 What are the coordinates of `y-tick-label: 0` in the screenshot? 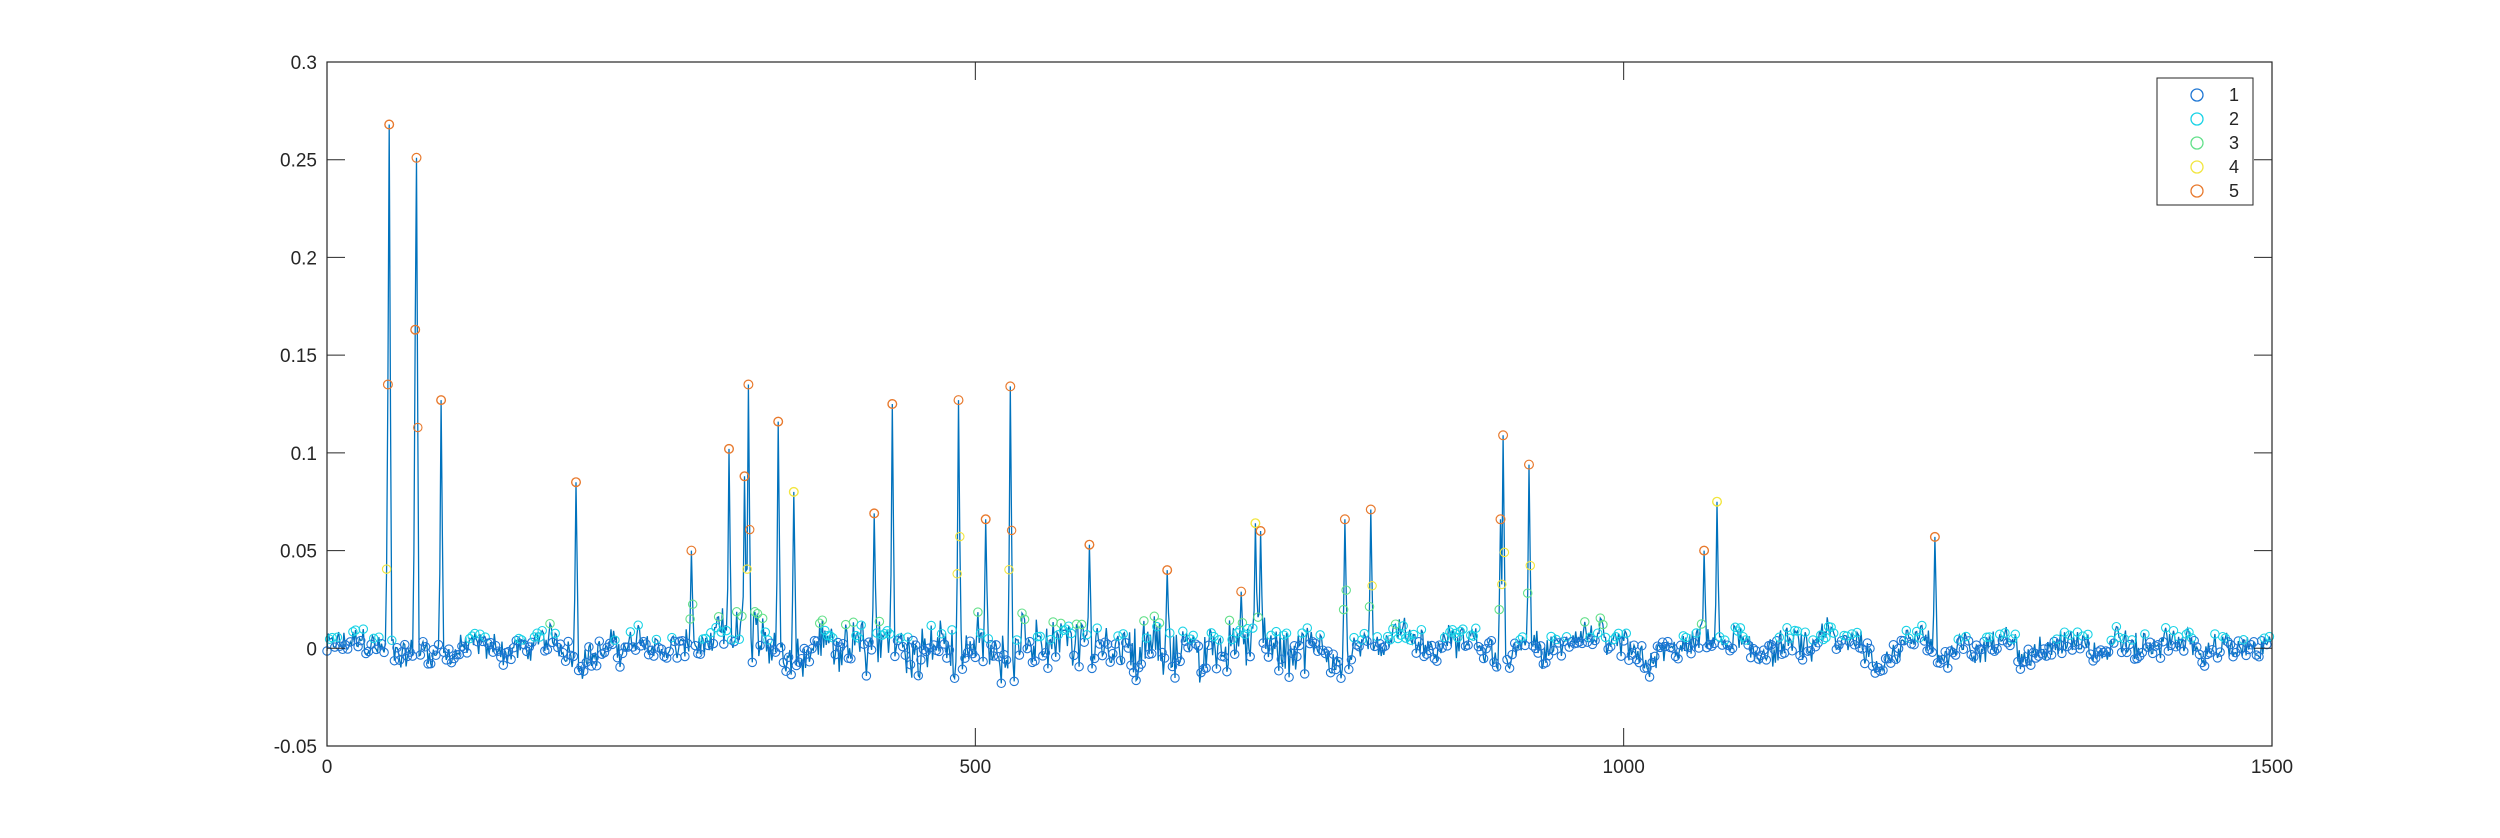 It's located at (311, 649).